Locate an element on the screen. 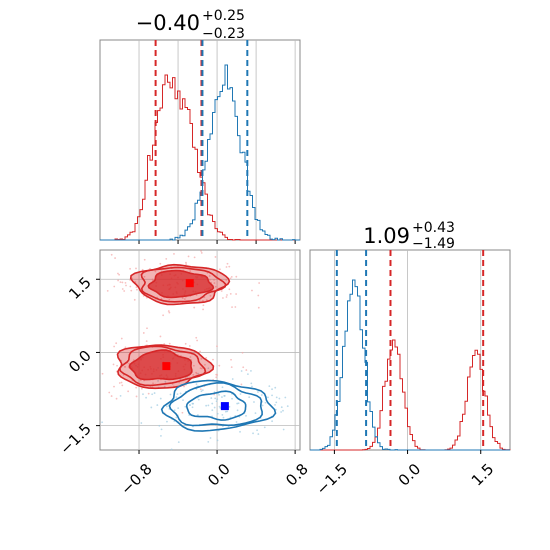 This screenshot has width=550, height=550. y-tick-label: 0.0 is located at coordinates (80, 362).